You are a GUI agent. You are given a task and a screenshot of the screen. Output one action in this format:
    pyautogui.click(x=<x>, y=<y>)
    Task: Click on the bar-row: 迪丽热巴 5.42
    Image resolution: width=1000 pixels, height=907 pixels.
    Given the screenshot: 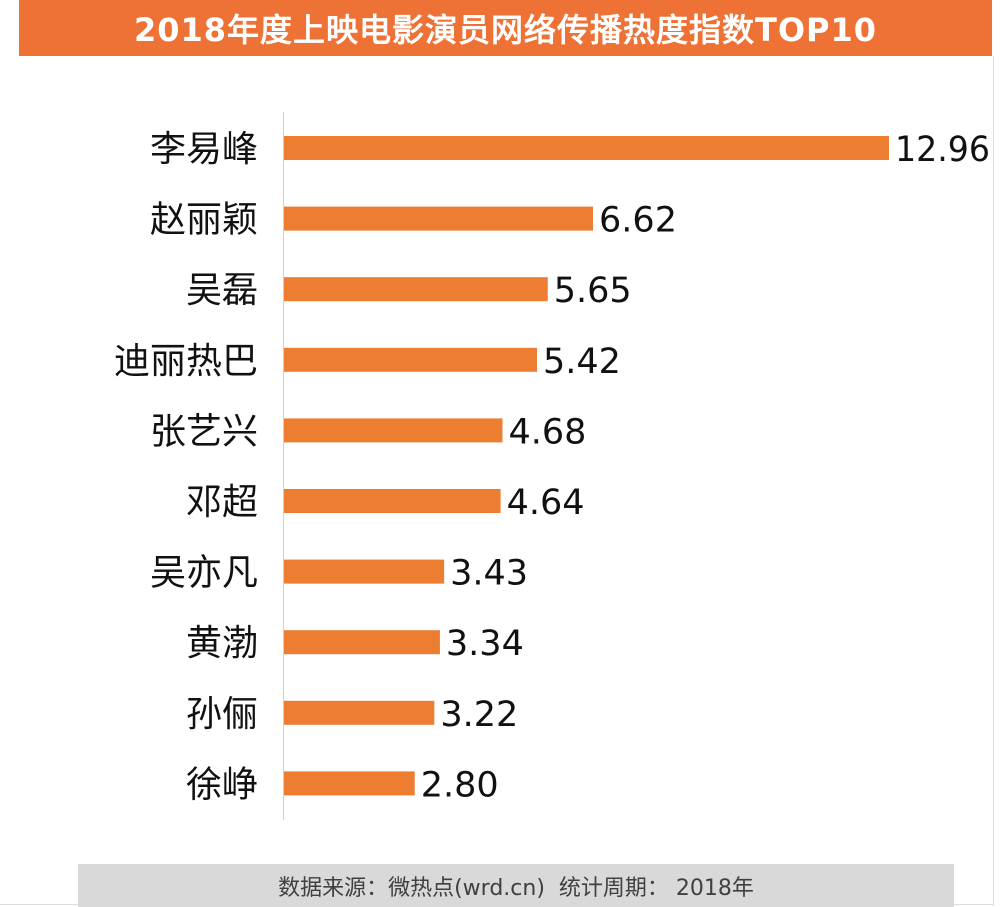 What is the action you would take?
    pyautogui.click(x=367, y=361)
    